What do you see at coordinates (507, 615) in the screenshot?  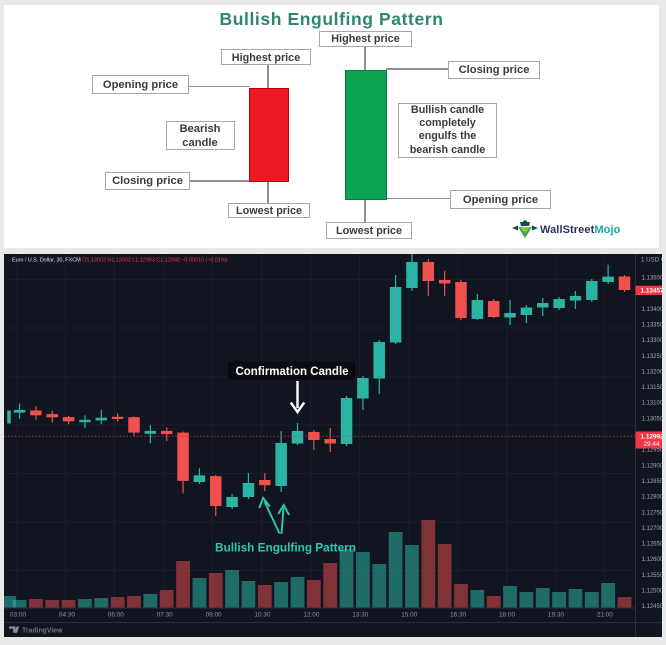 I see `svg-text: 18:00` at bounding box center [507, 615].